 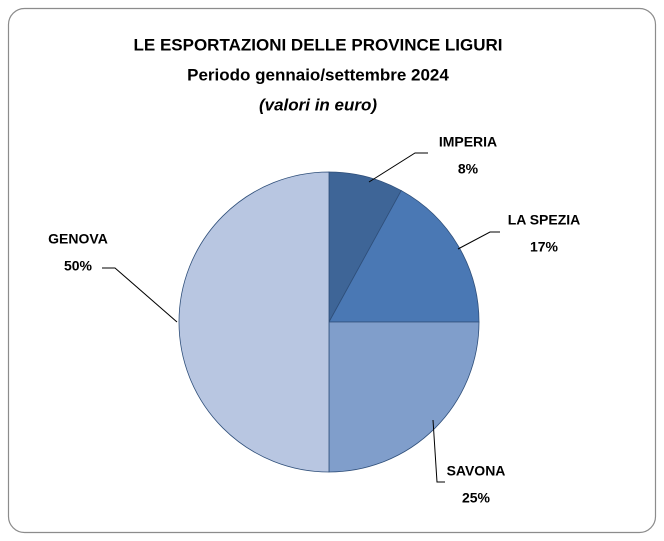 I want to click on chart-subtitle: Periodo gennaio/settembre 2024, so click(x=318, y=74).